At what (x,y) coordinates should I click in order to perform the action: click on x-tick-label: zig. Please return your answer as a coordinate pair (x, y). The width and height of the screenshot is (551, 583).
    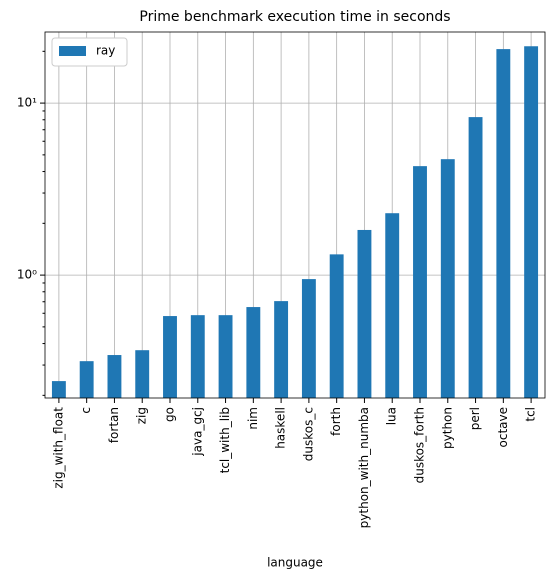
    Looking at the image, I should click on (142, 415).